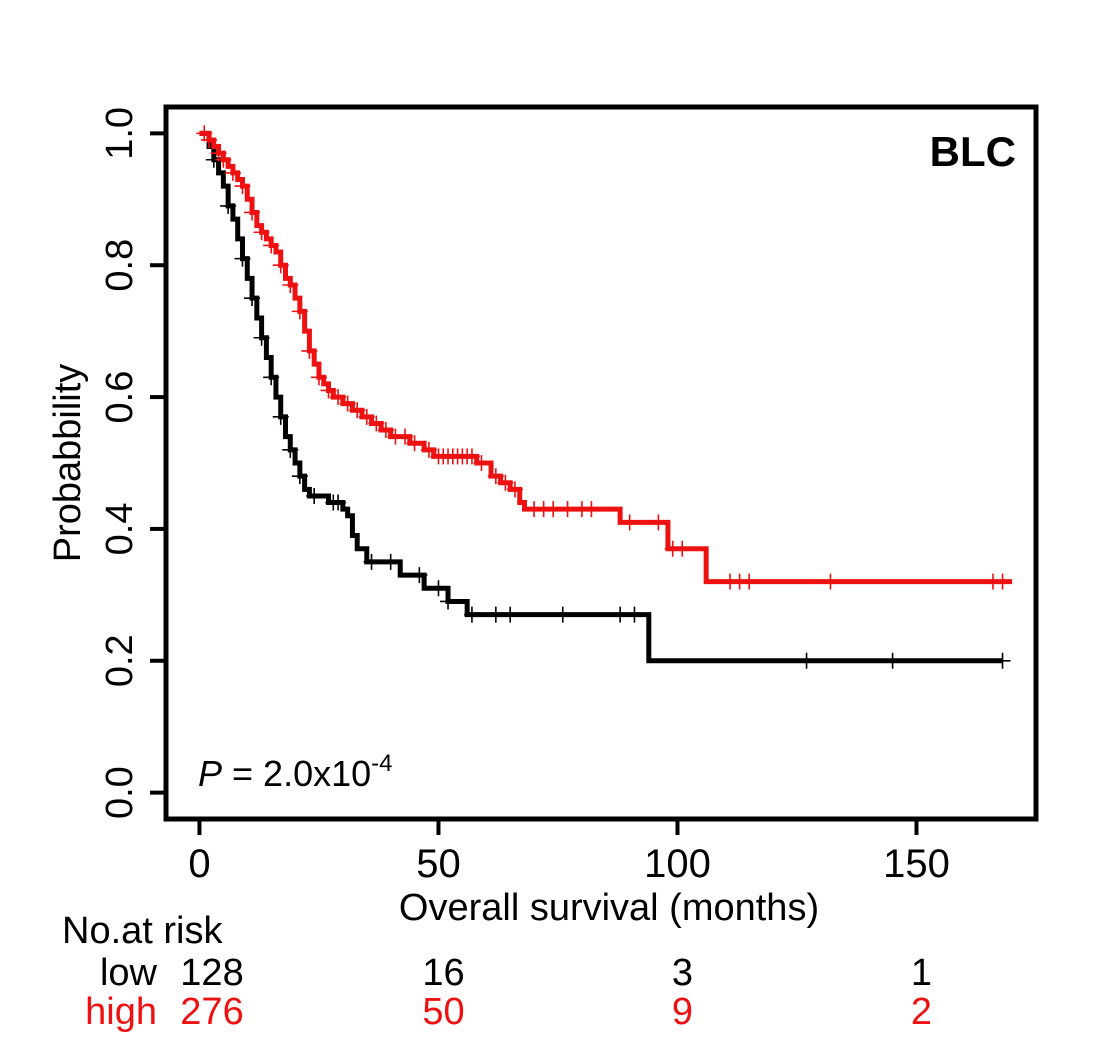 The width and height of the screenshot is (1107, 1043). I want to click on panel-label: BLC, so click(973, 151).